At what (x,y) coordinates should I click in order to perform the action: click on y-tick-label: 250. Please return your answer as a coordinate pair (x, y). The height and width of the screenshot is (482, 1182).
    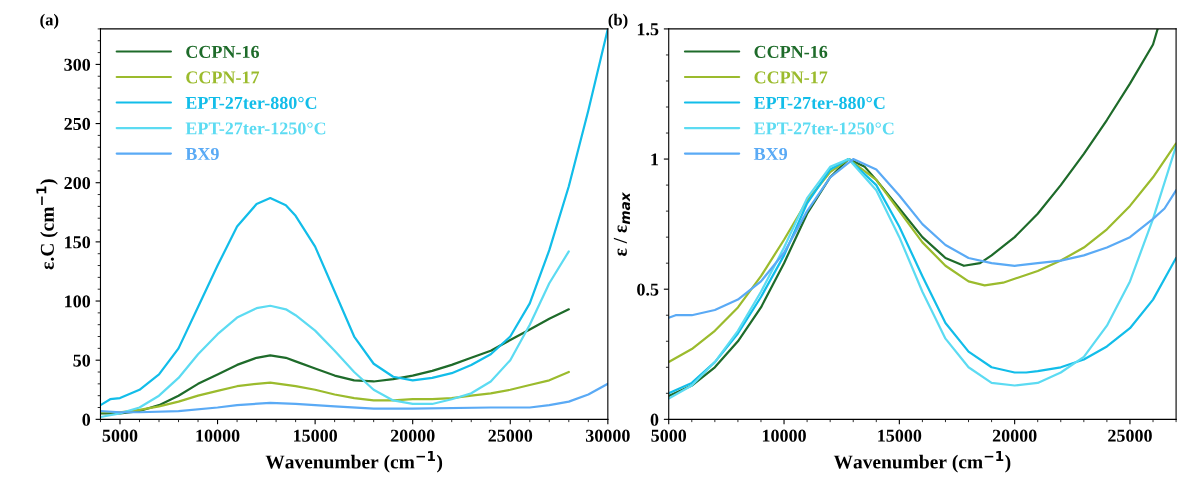
    Looking at the image, I should click on (77, 124).